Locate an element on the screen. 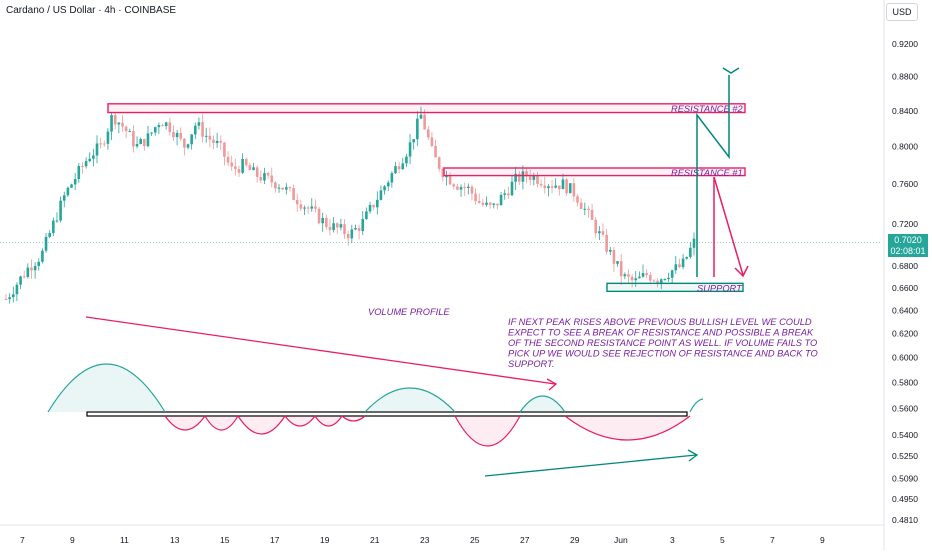 The height and width of the screenshot is (555, 932). volume-declining-trendline is located at coordinates (320, 350).